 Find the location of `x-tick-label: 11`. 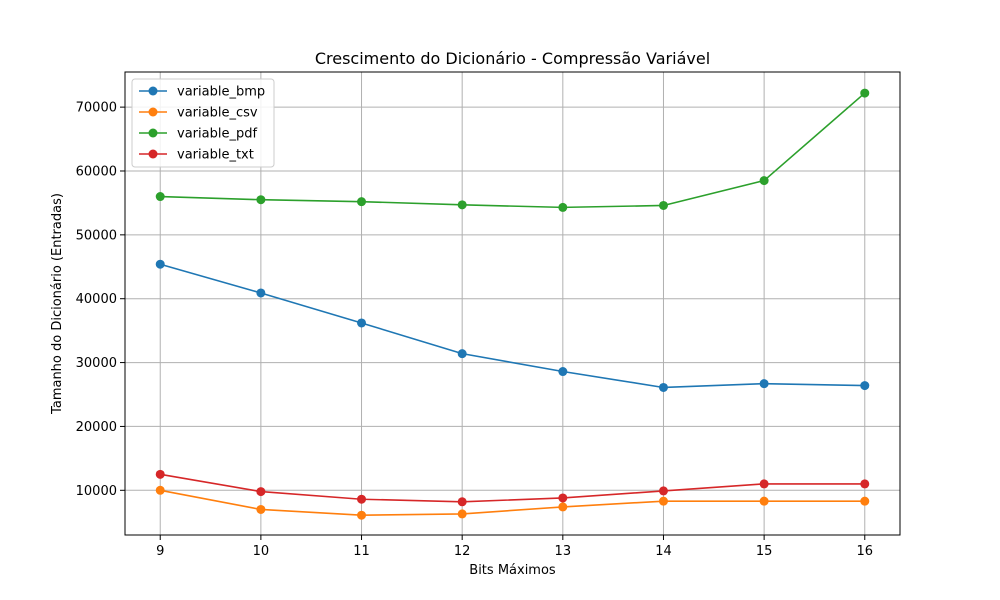

x-tick-label: 11 is located at coordinates (361, 551).